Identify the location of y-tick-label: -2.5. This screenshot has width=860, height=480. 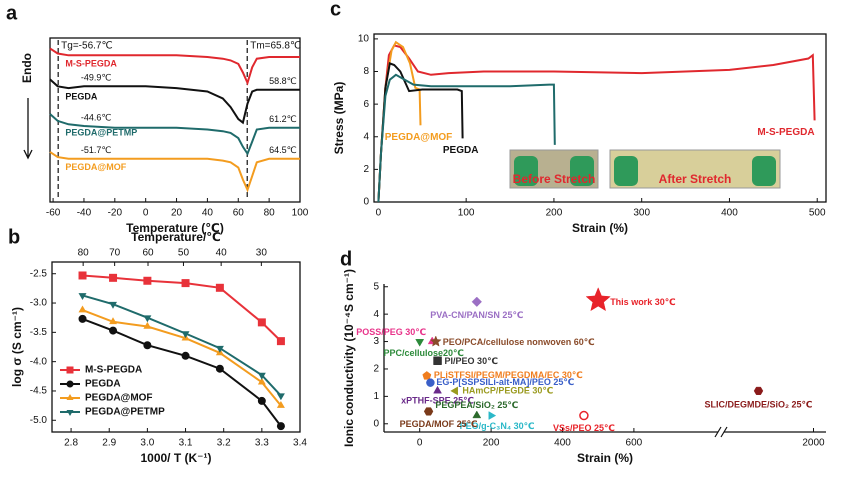
(39, 273).